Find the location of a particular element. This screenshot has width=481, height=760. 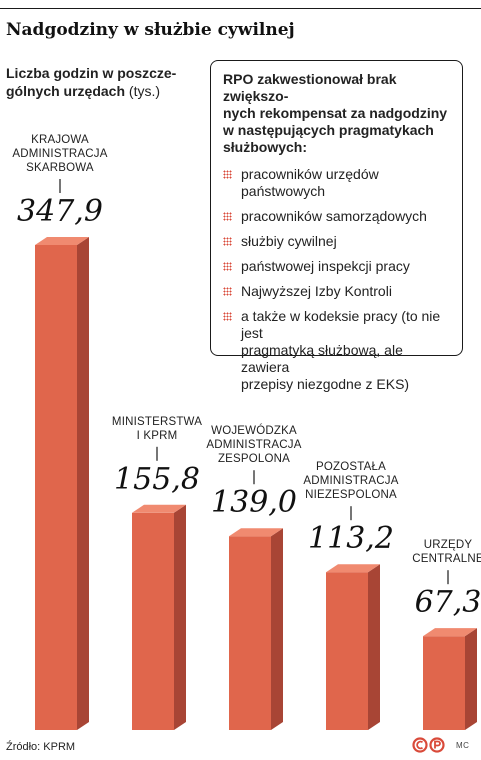

category-label: MINISTERSTWA is located at coordinates (157, 422).